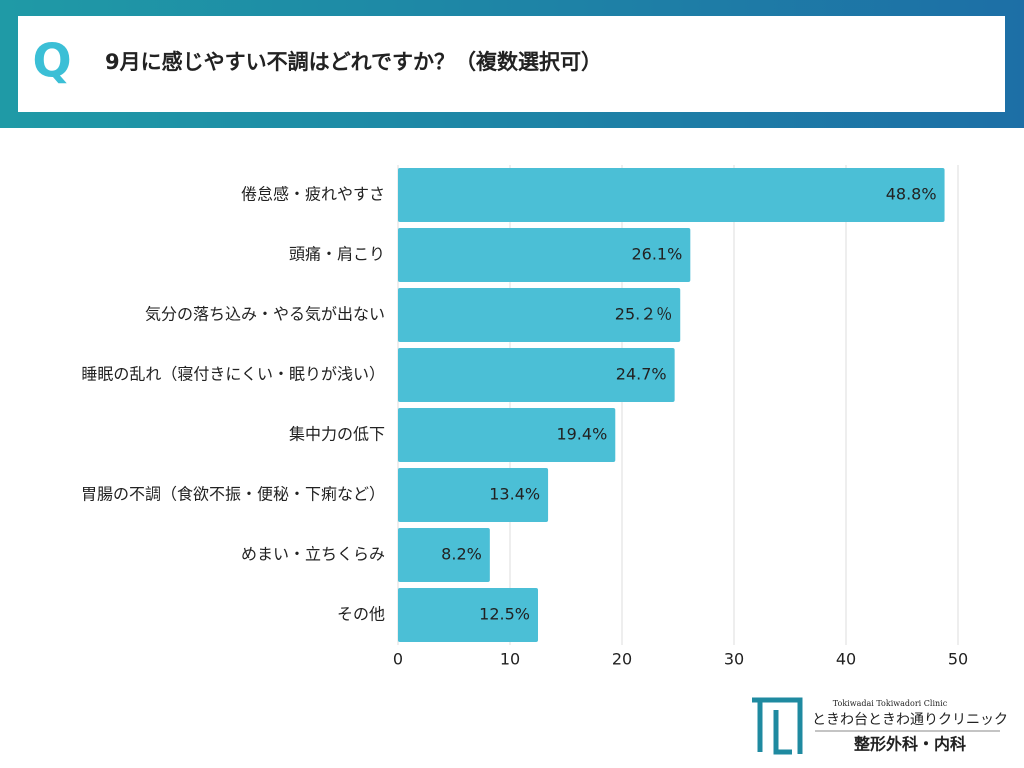 Image resolution: width=1024 pixels, height=768 pixels. I want to click on category-label: 倦怠感・疲れやすさ, so click(313, 194).